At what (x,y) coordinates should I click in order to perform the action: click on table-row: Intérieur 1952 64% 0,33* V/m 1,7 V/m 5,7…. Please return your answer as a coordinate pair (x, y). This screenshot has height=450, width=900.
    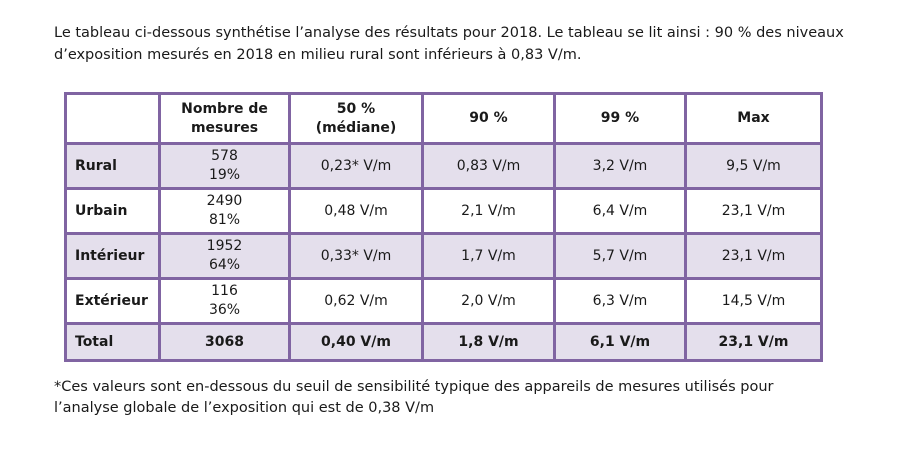
    Looking at the image, I should click on (443, 256).